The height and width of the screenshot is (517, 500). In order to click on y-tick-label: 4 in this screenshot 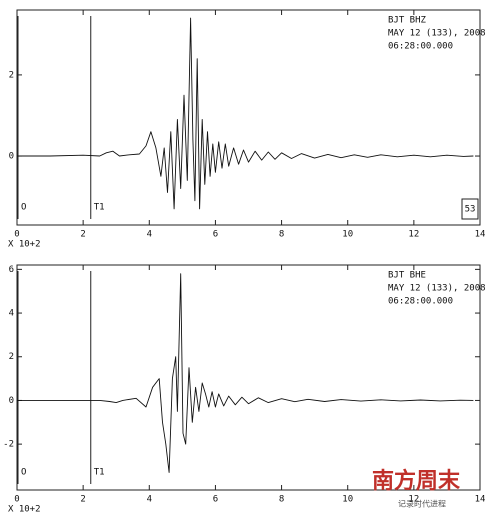, I will do `click(11, 314)`.